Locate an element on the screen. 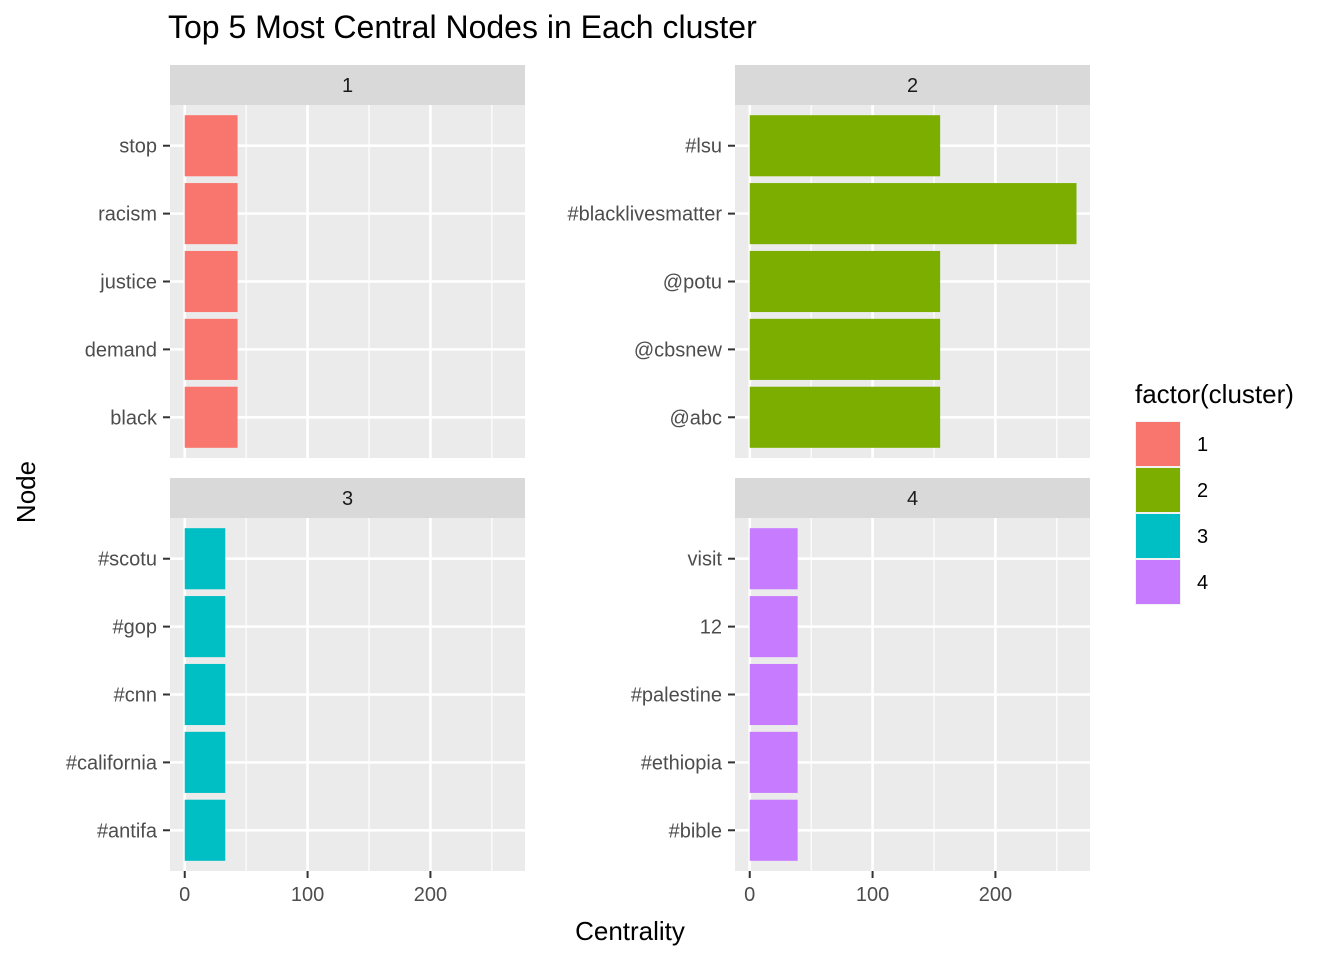  y-tick-label: #palestine is located at coordinates (676, 696).